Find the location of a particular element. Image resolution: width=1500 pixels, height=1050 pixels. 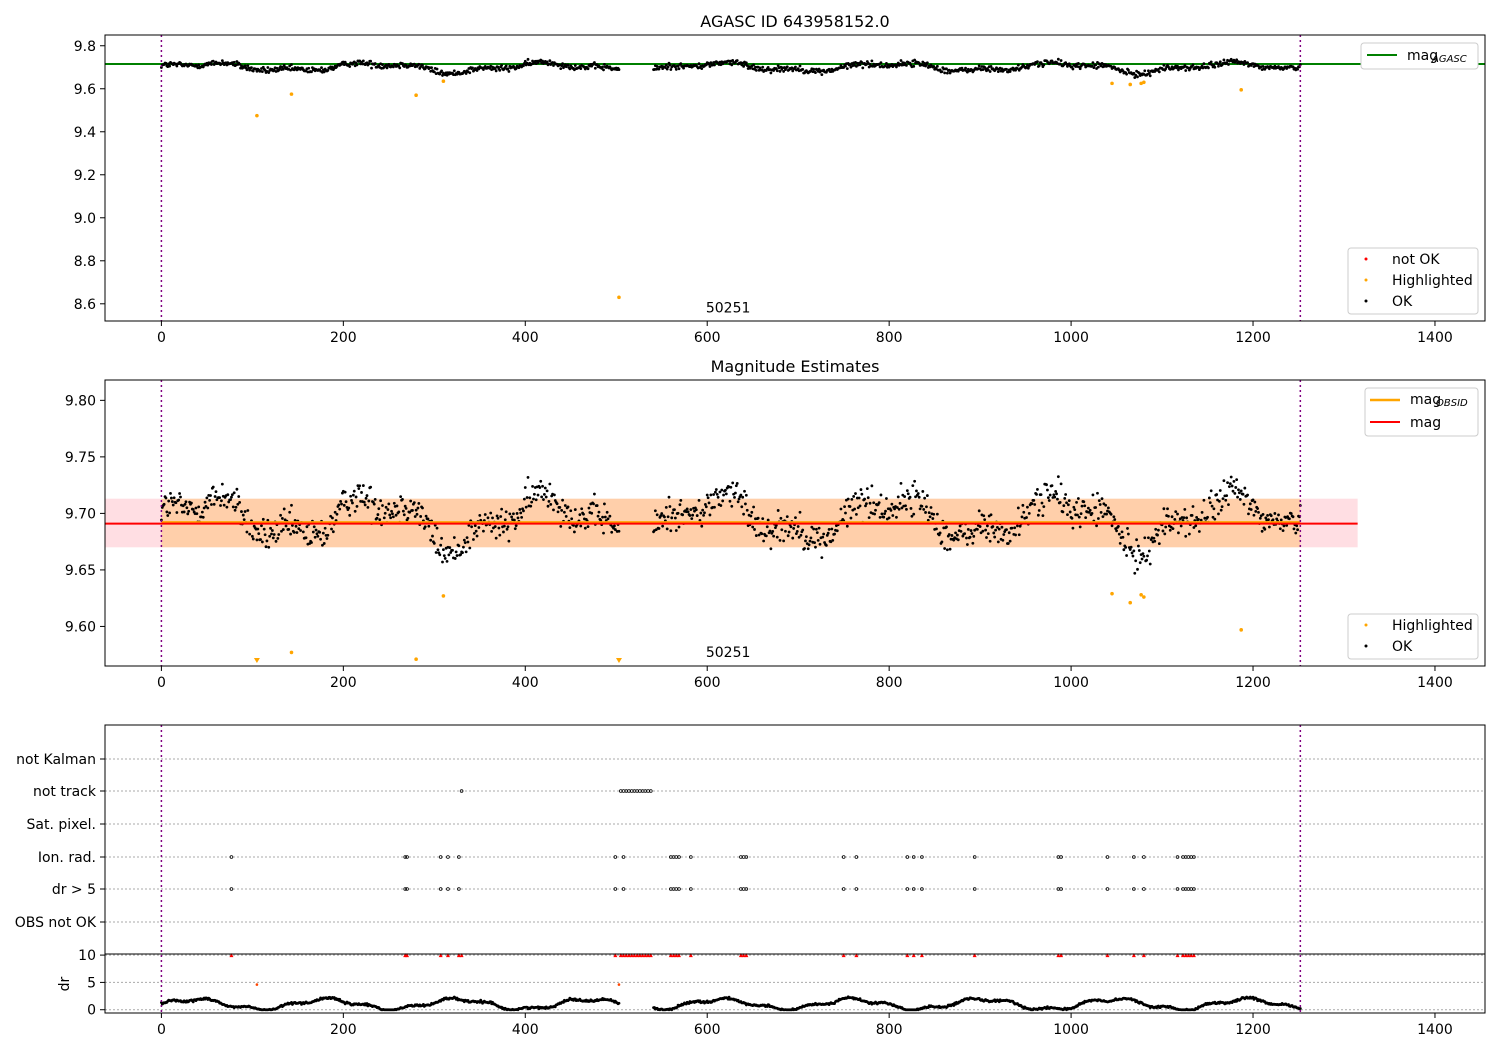

x-tick-label: 1400 is located at coordinates (1435, 1030).